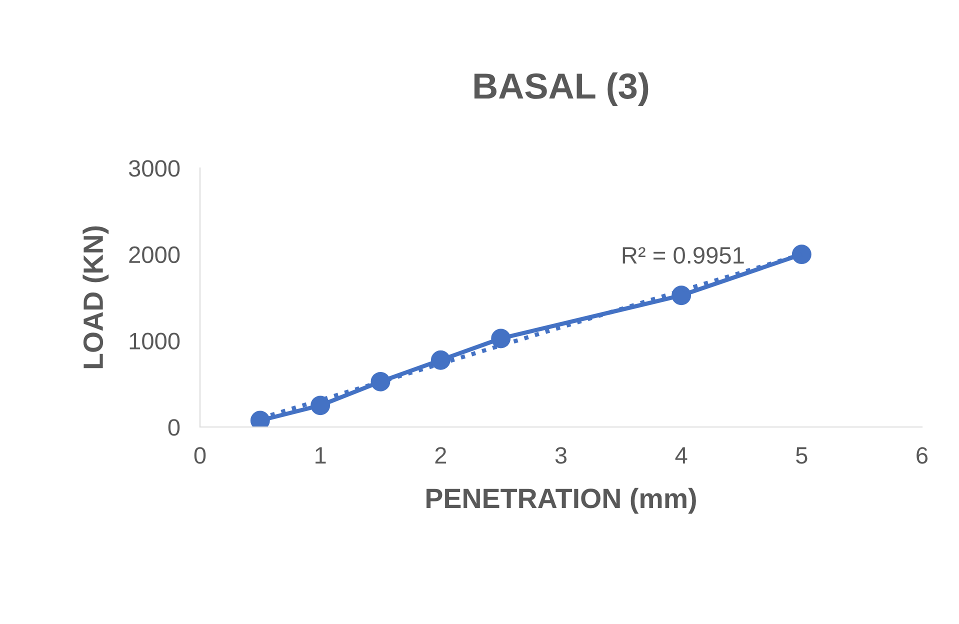 The width and height of the screenshot is (959, 624). Describe the element at coordinates (561, 501) in the screenshot. I see `x-axis-title: PENETRATION (mm)` at that location.